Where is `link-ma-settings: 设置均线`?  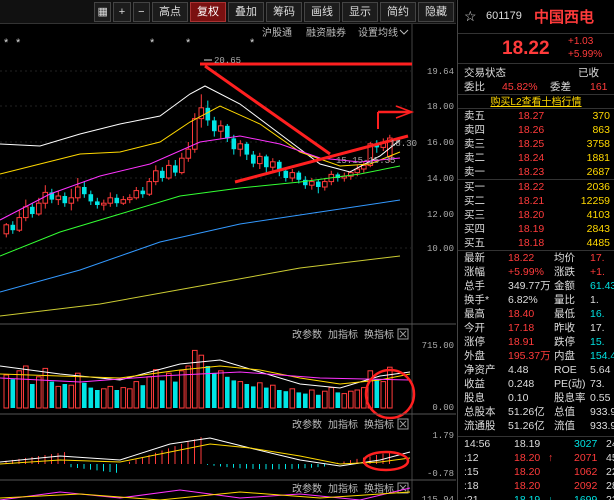 link-ma-settings: 设置均线 is located at coordinates (378, 32).